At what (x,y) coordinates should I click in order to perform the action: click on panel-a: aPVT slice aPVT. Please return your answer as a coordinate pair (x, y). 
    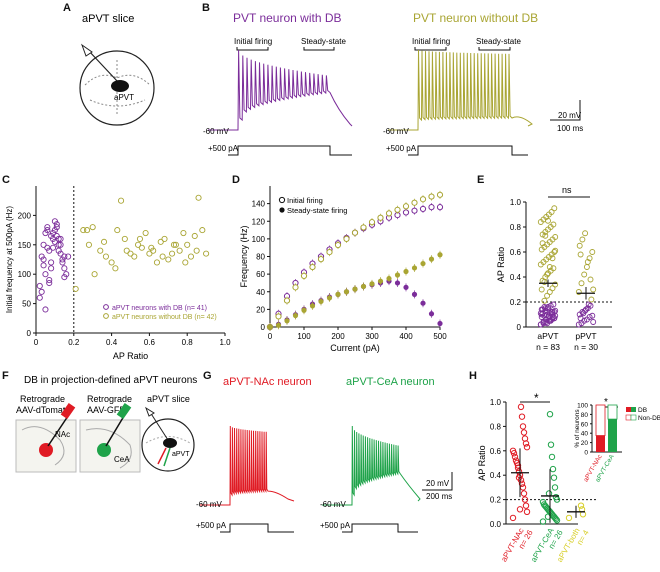
    Looking at the image, I should click on (117, 69).